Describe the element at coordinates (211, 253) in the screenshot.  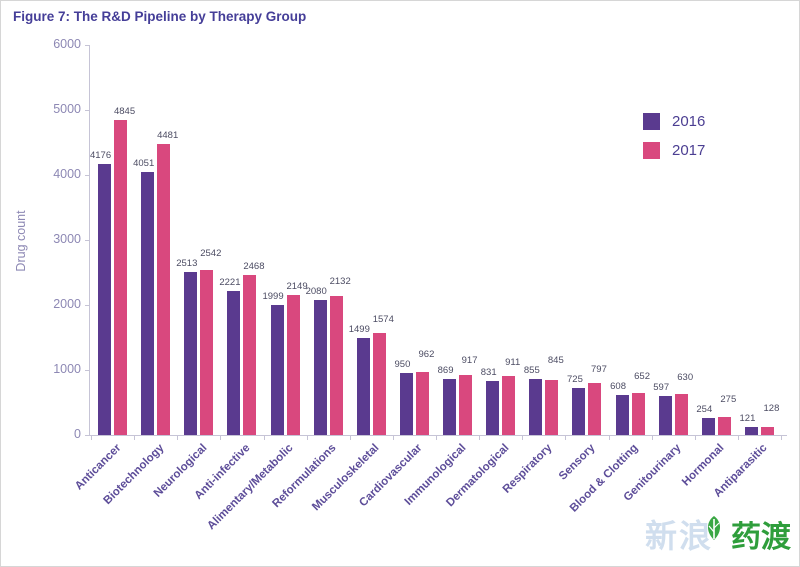
I see `bar-value-label: 2542` at that location.